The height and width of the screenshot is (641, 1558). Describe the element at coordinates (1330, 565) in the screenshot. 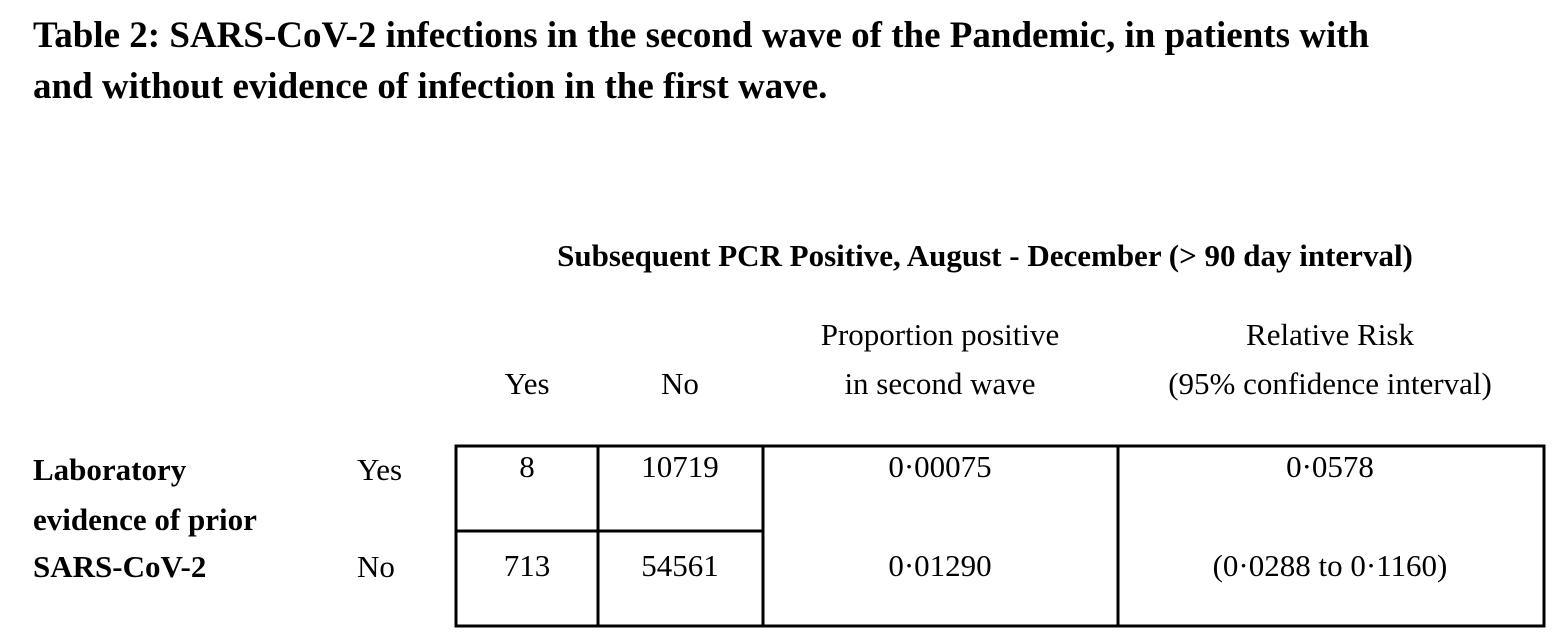

I see `cell: (0·0288 to 0·1160)` at that location.